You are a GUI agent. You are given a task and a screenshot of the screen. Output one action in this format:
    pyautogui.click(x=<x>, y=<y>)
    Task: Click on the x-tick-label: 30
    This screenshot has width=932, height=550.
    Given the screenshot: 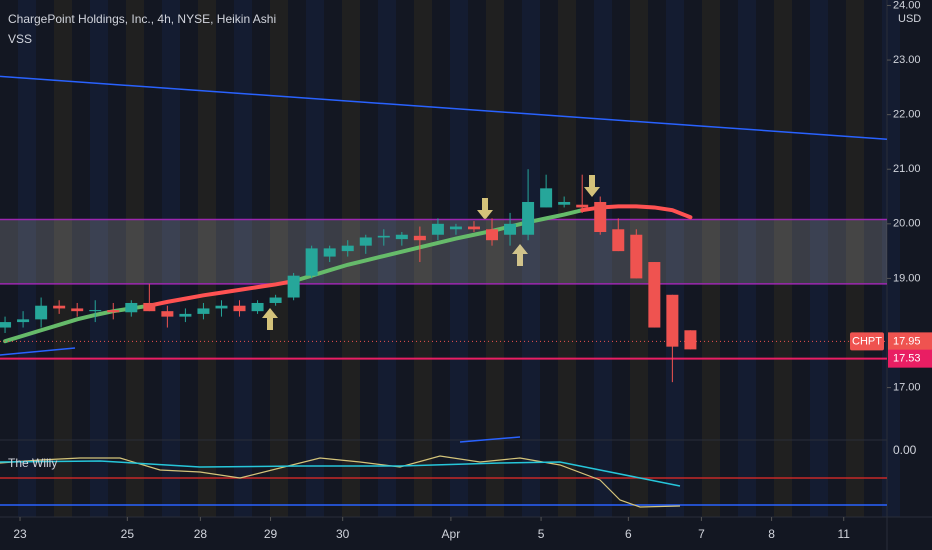 What is the action you would take?
    pyautogui.click(x=343, y=534)
    